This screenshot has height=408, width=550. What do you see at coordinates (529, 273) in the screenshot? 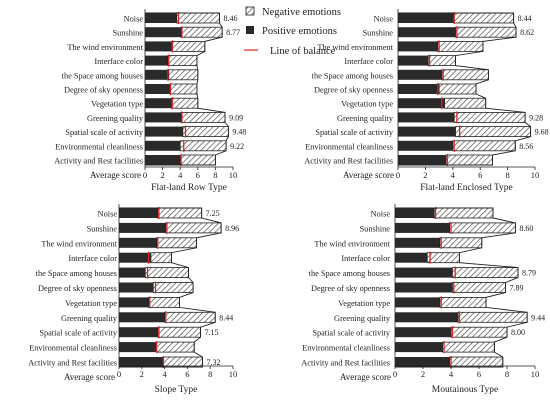
I see `value-label: 8.79` at bounding box center [529, 273].